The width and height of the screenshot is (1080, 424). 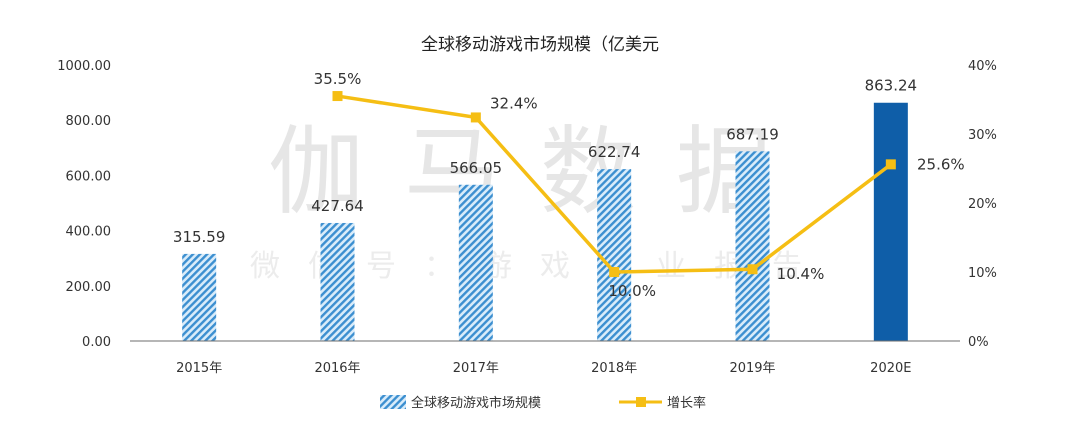 I want to click on legend-bar-label: 全球移动游戏市场规模, so click(x=476, y=403).